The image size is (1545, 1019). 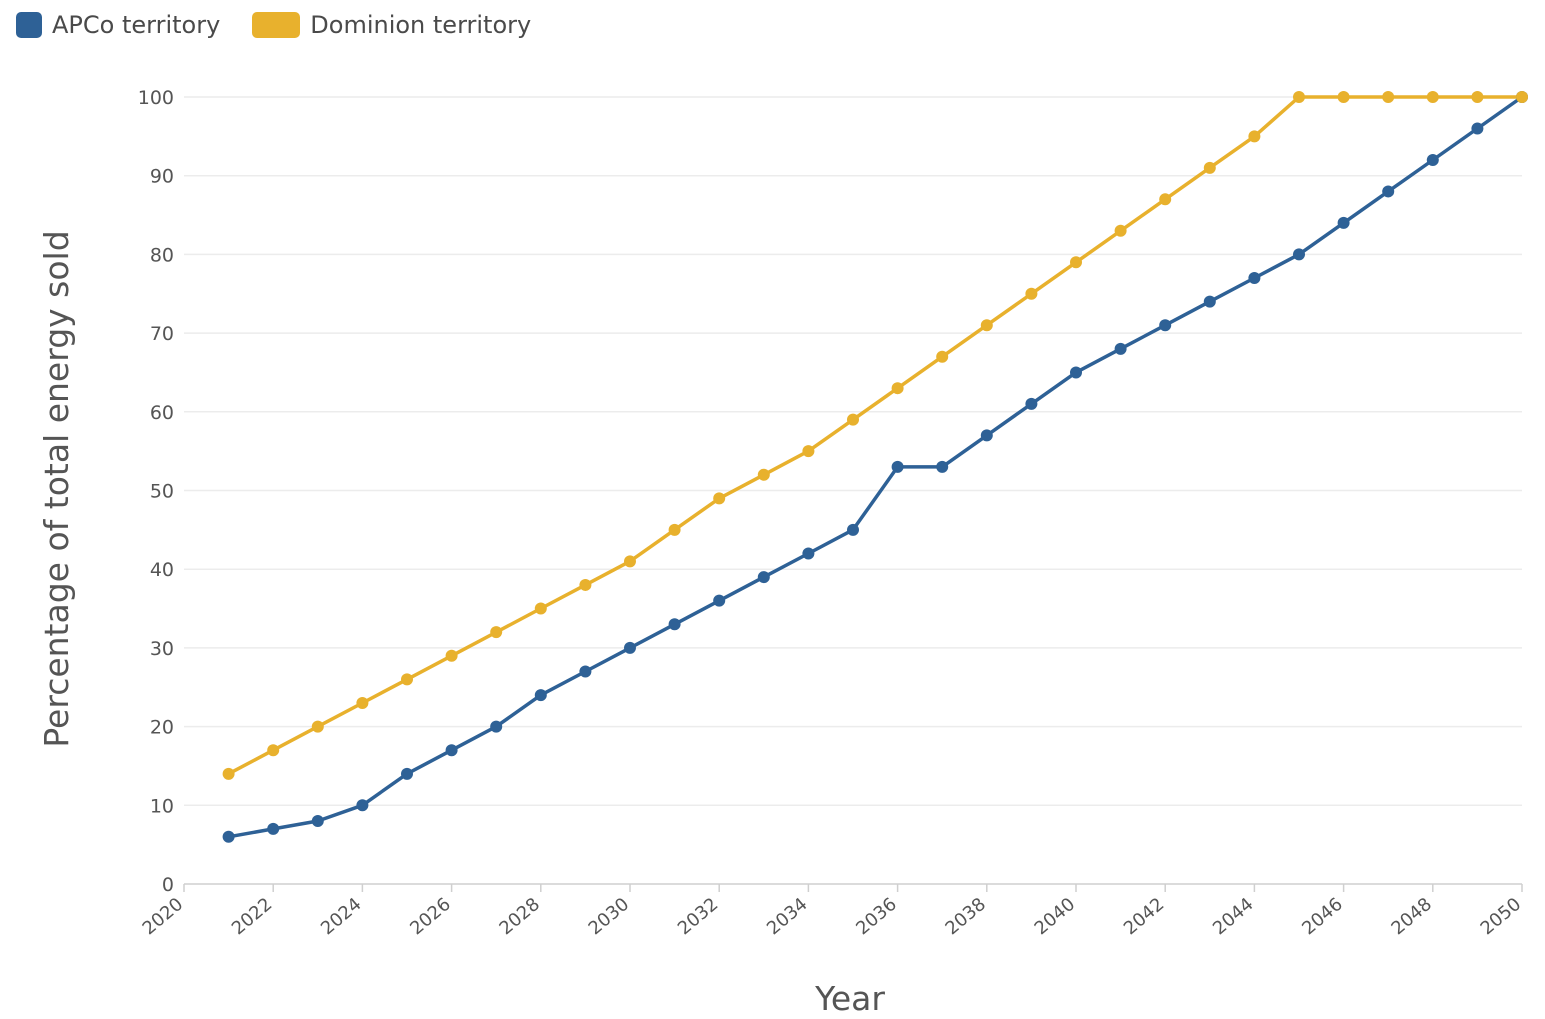 What do you see at coordinates (317, 726) in the screenshot?
I see `series-1-point-2023` at bounding box center [317, 726].